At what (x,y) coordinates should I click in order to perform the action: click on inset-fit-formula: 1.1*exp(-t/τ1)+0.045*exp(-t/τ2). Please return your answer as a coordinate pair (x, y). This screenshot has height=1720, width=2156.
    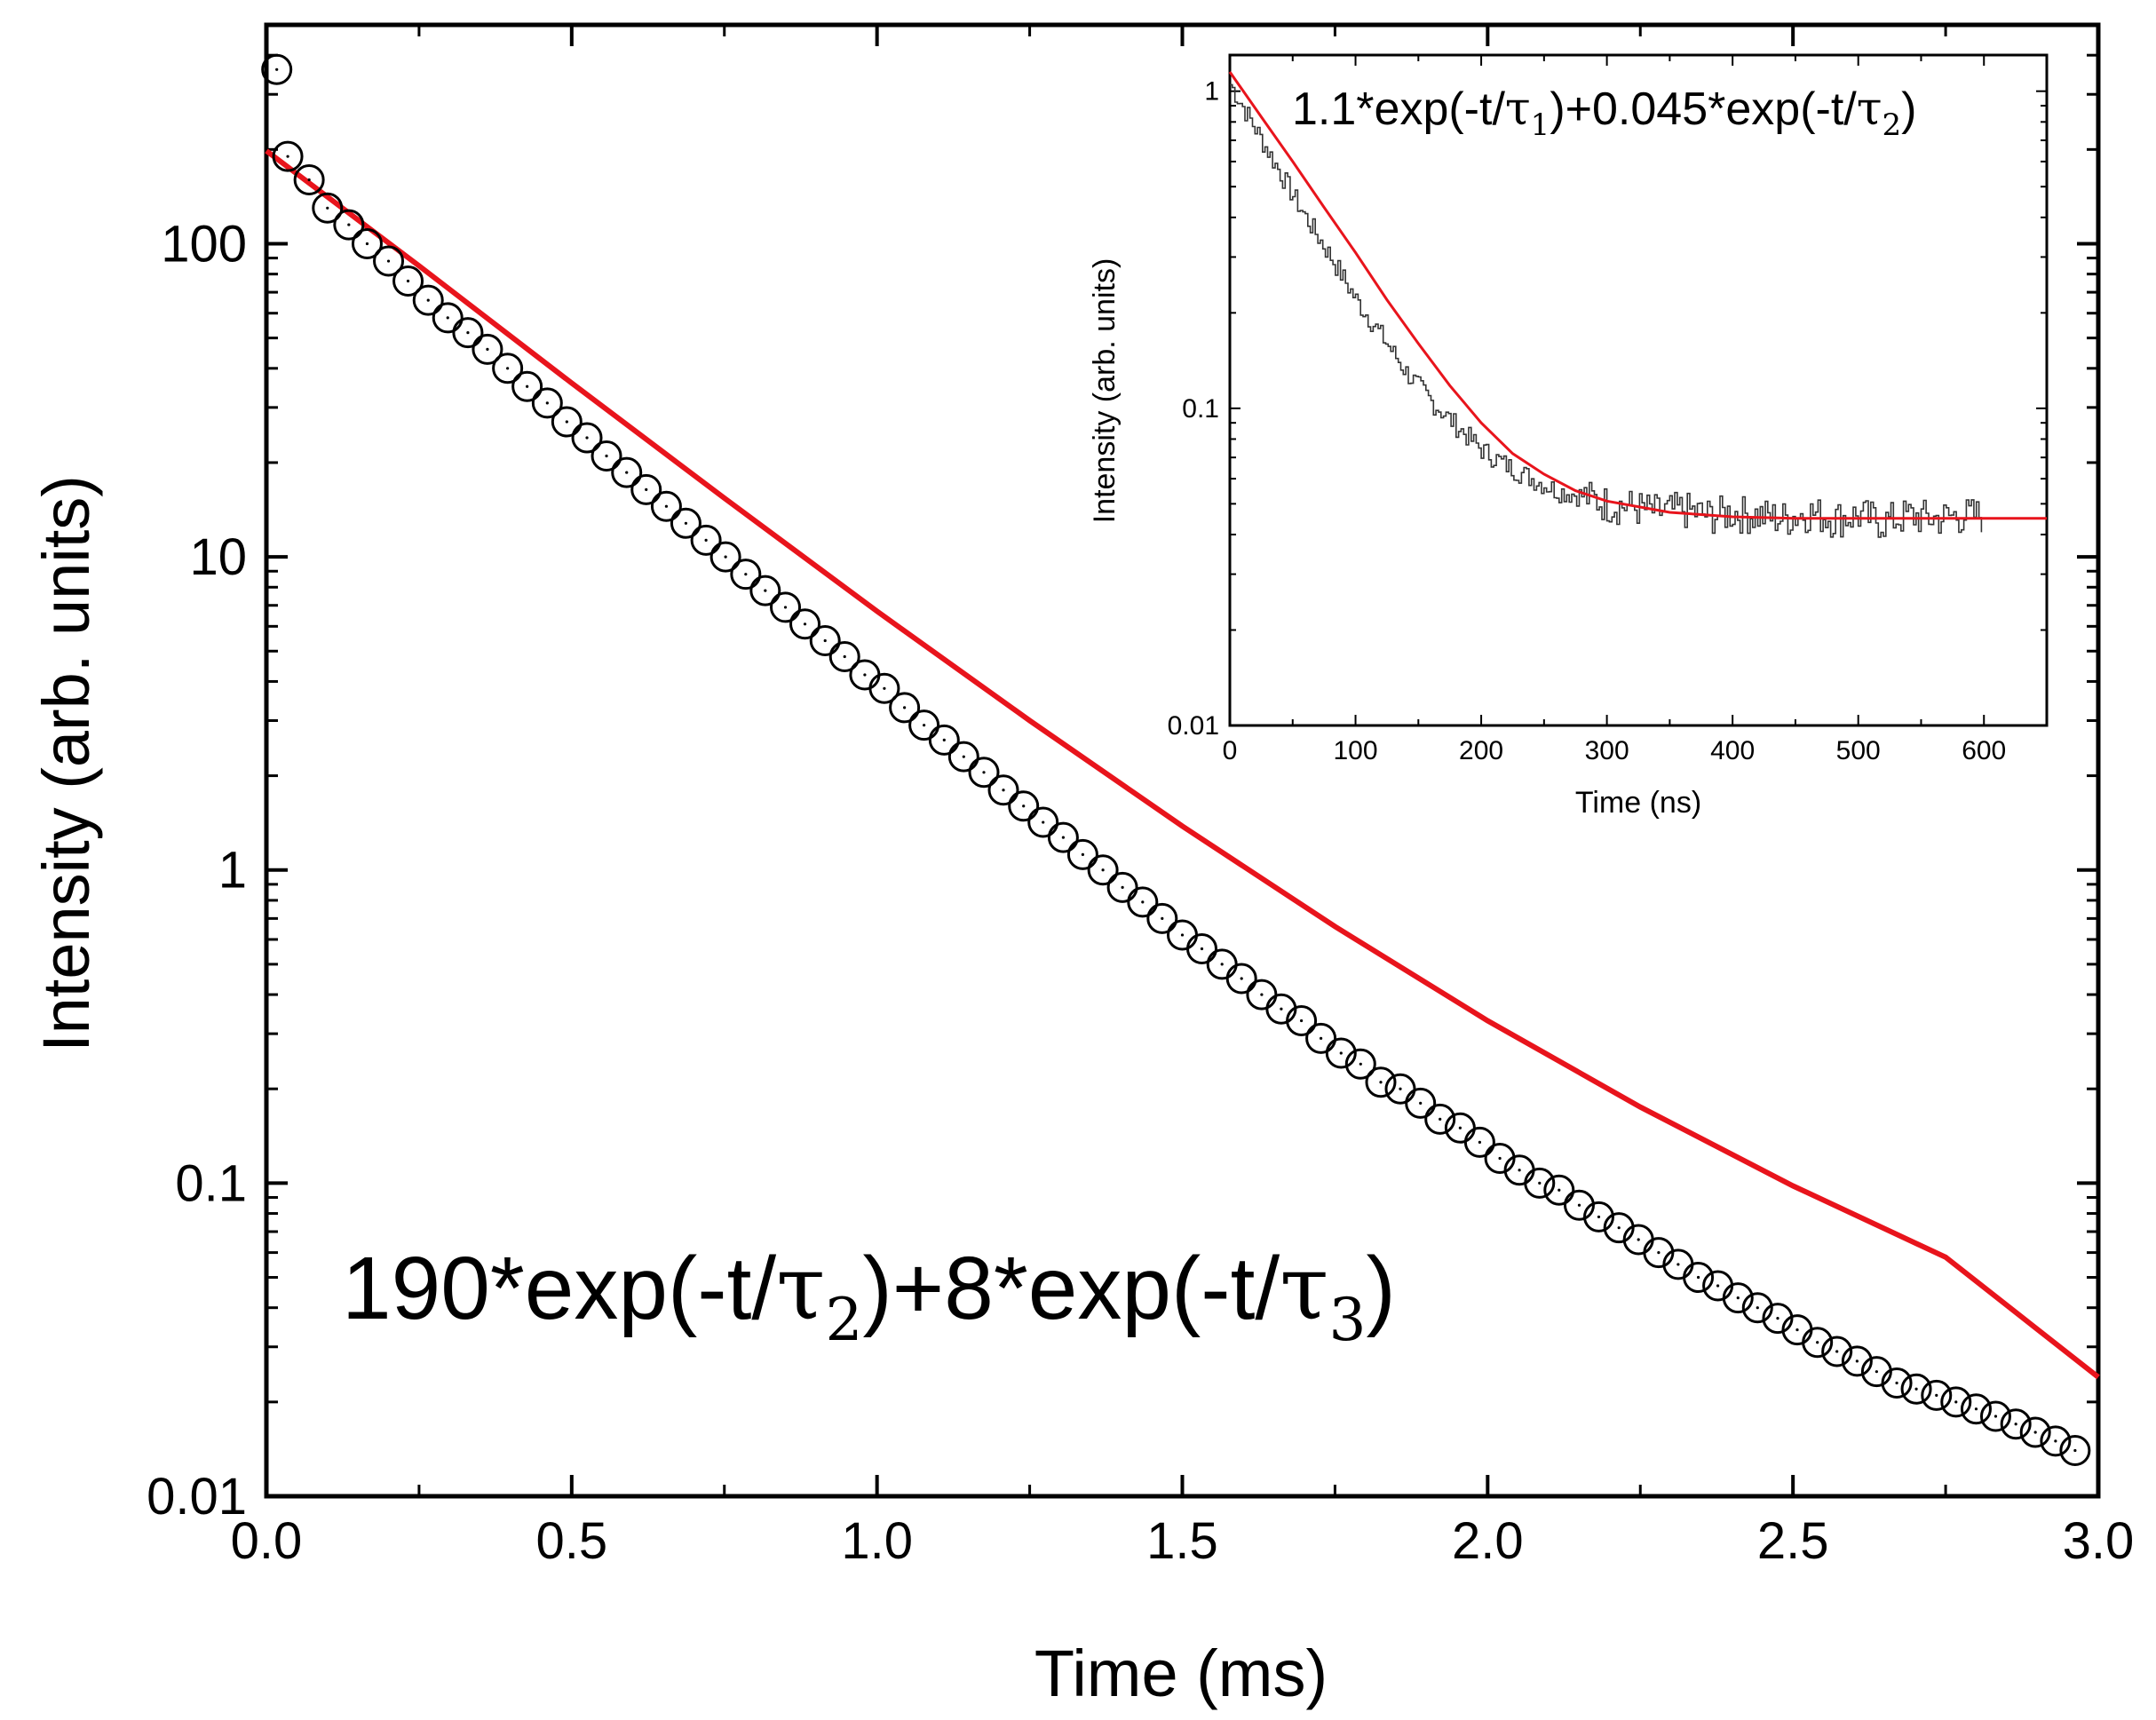
    Looking at the image, I should click on (1604, 113).